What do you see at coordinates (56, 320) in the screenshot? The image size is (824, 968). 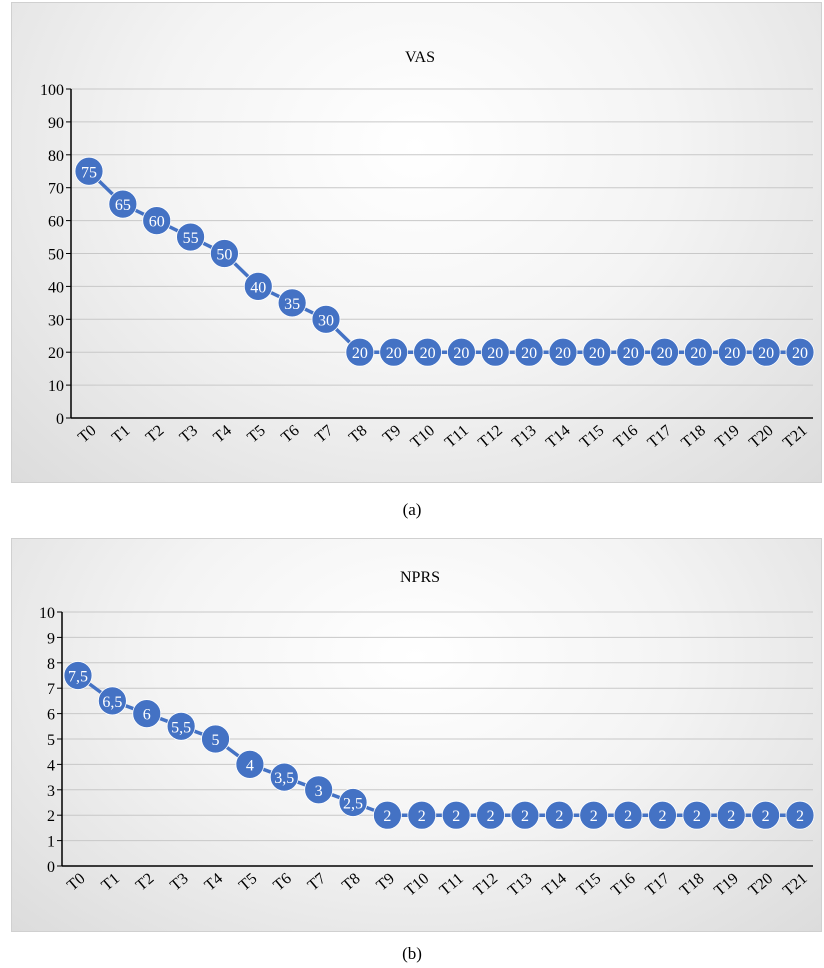 I see `y-tick-label: 30` at bounding box center [56, 320].